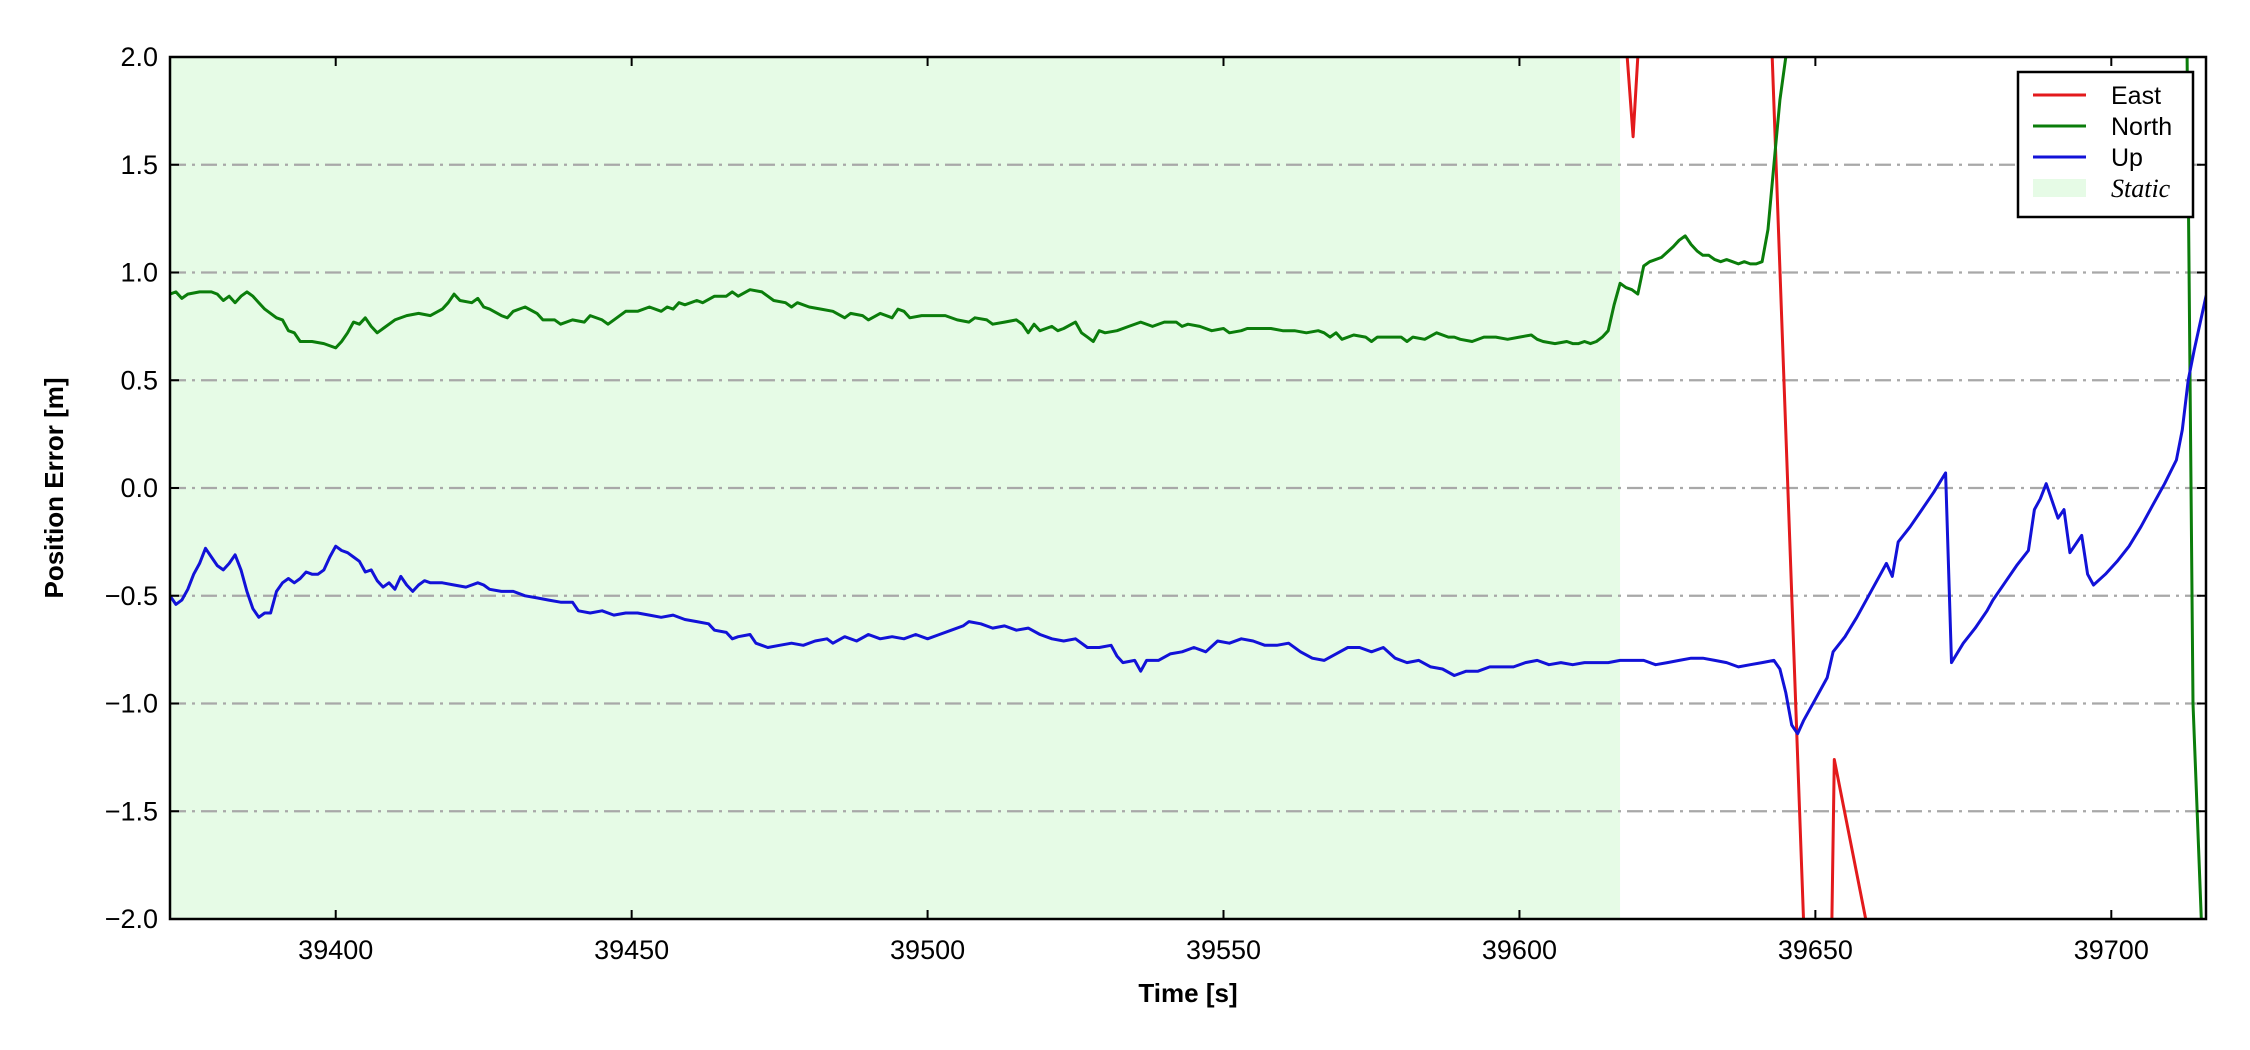 The width and height of the screenshot is (2250, 1050). What do you see at coordinates (2111, 950) in the screenshot?
I see `x-tick-label: 39700` at bounding box center [2111, 950].